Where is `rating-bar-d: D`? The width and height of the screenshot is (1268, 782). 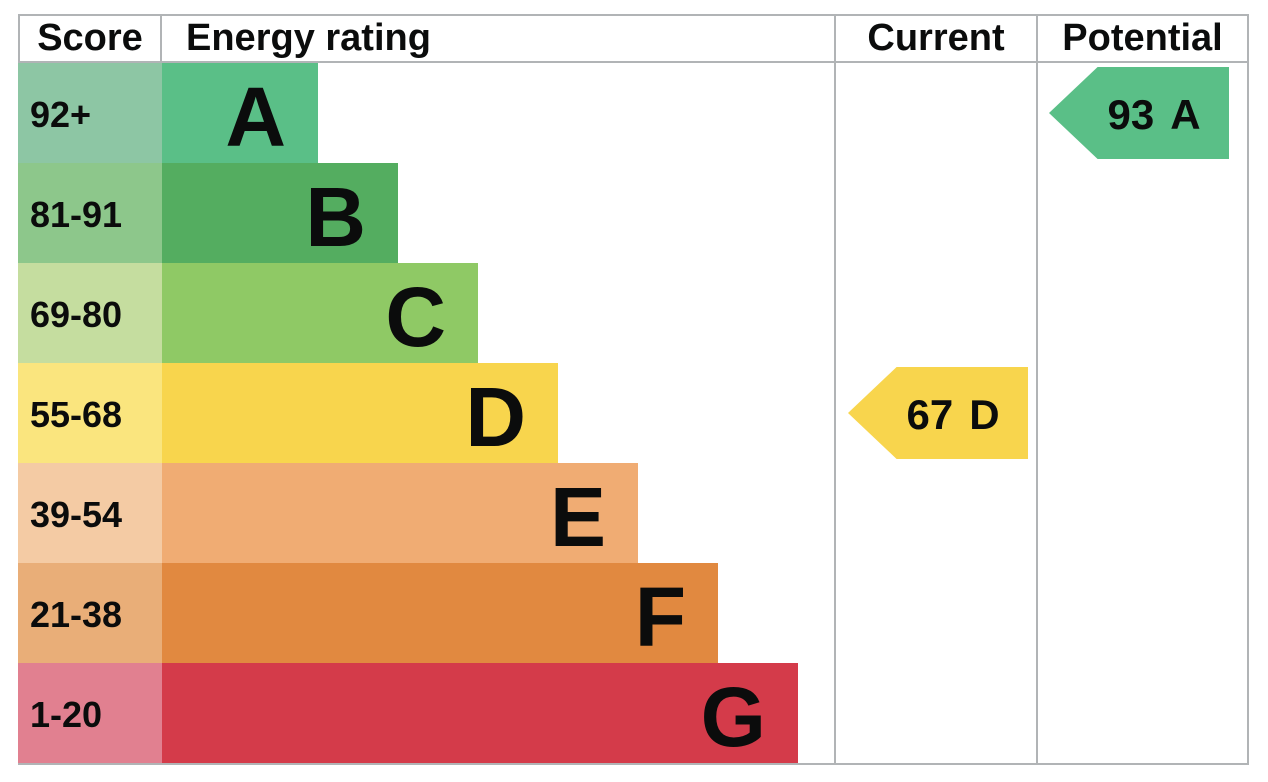 rating-bar-d: D is located at coordinates (360, 413).